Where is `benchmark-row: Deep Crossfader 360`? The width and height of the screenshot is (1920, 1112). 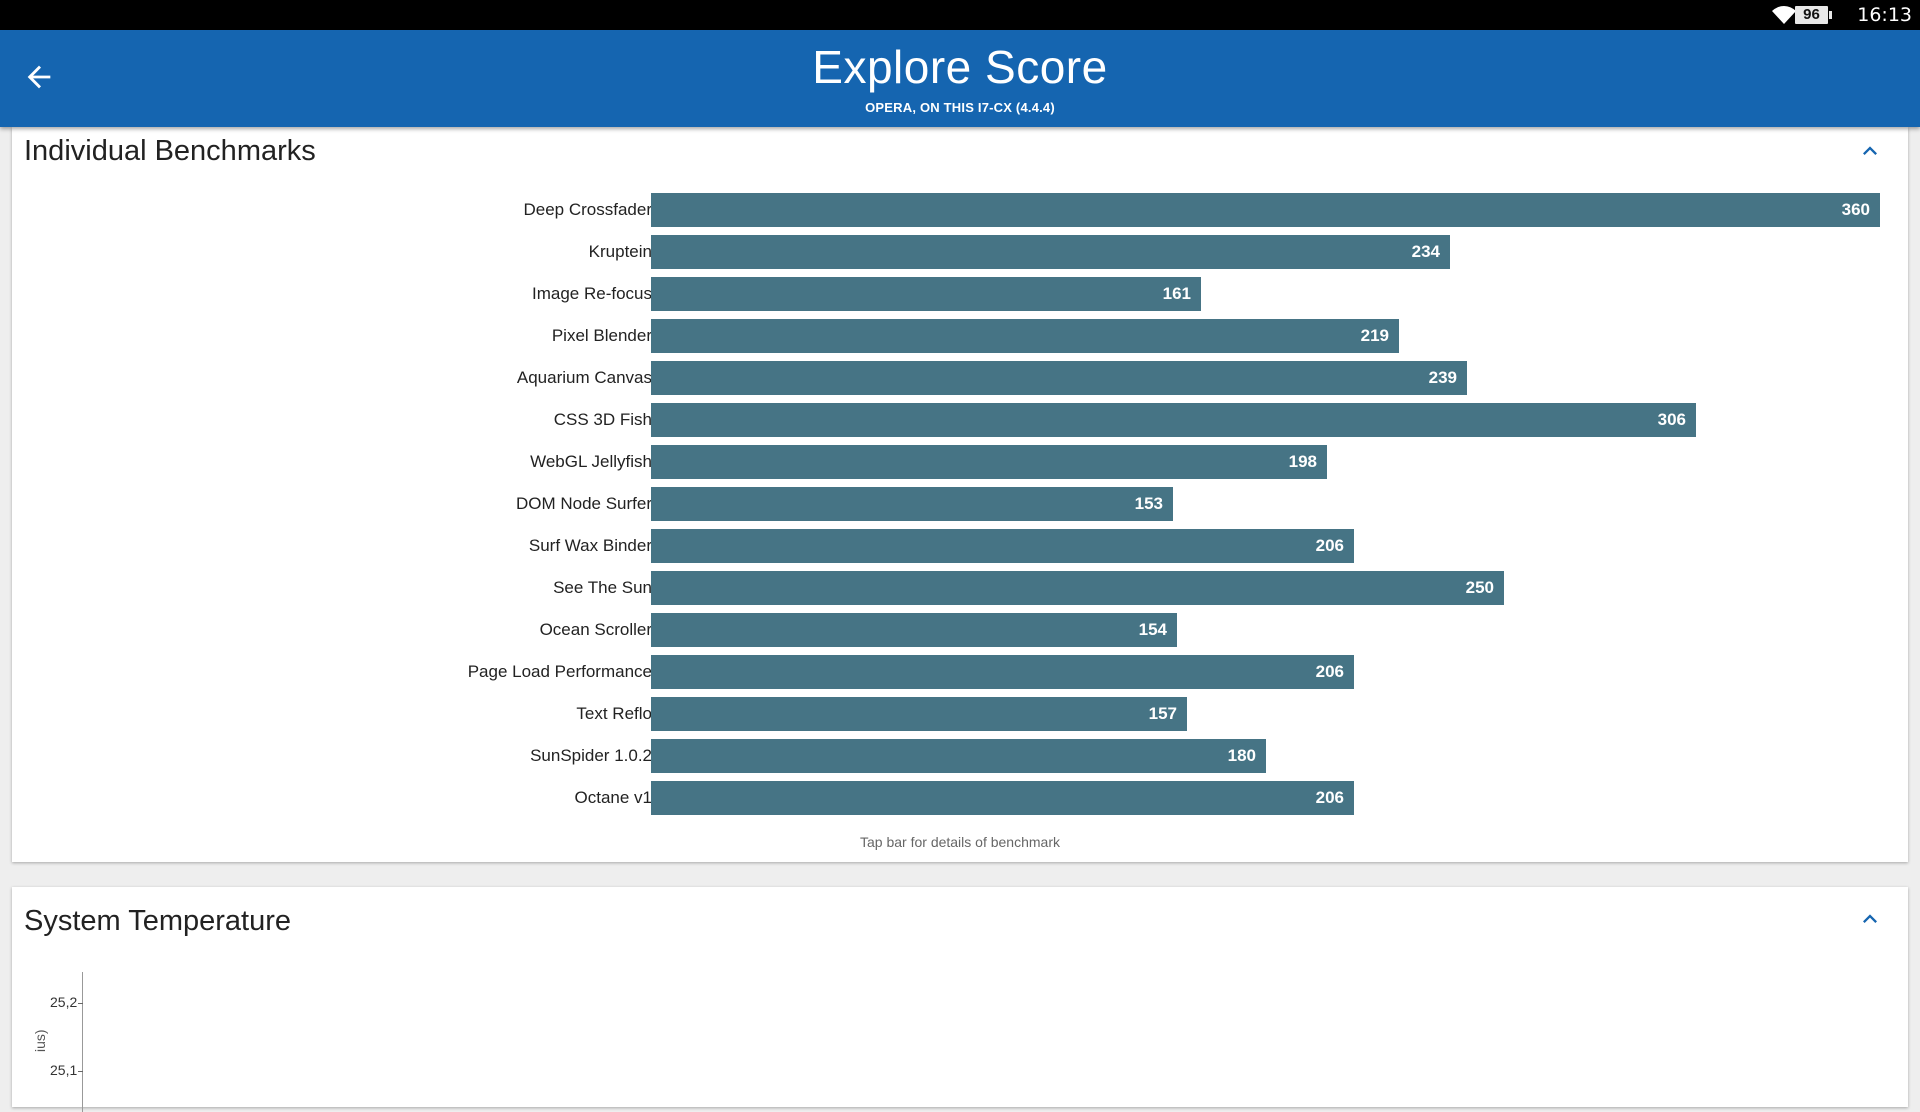
benchmark-row: Deep Crossfader 360 is located at coordinates (960, 210).